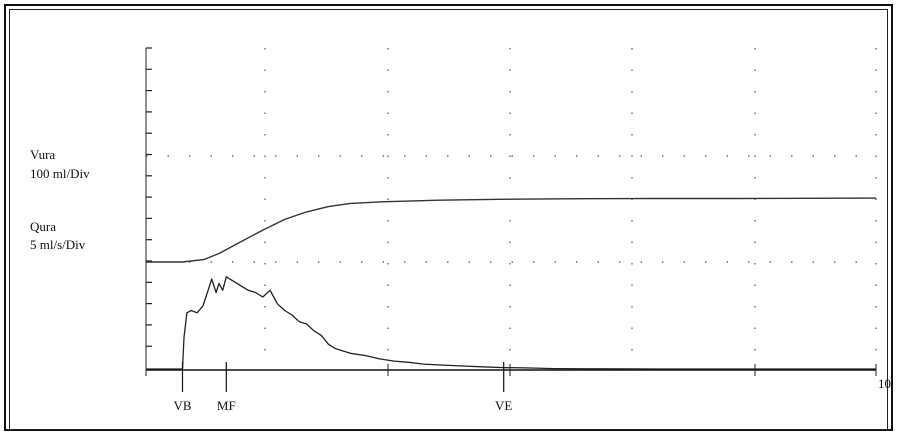 The image size is (899, 437). I want to click on flow-channel-scale: 5 ml/s/Div, so click(58, 244).